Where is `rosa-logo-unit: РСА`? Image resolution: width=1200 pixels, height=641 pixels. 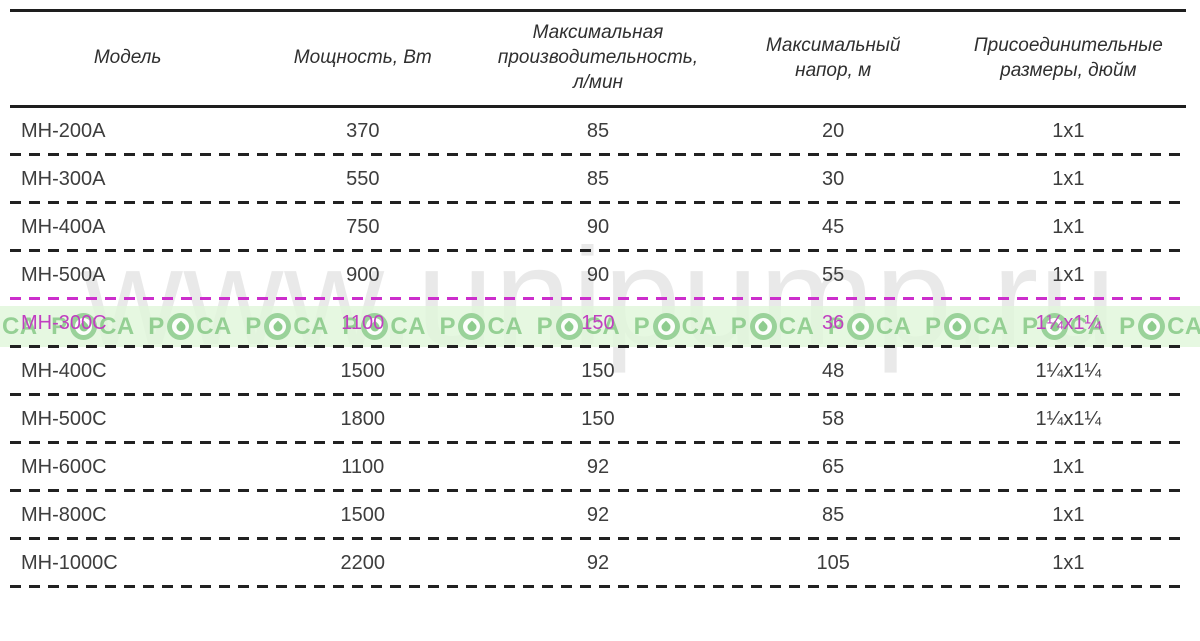 rosa-logo-unit: РСА is located at coordinates (19, 326).